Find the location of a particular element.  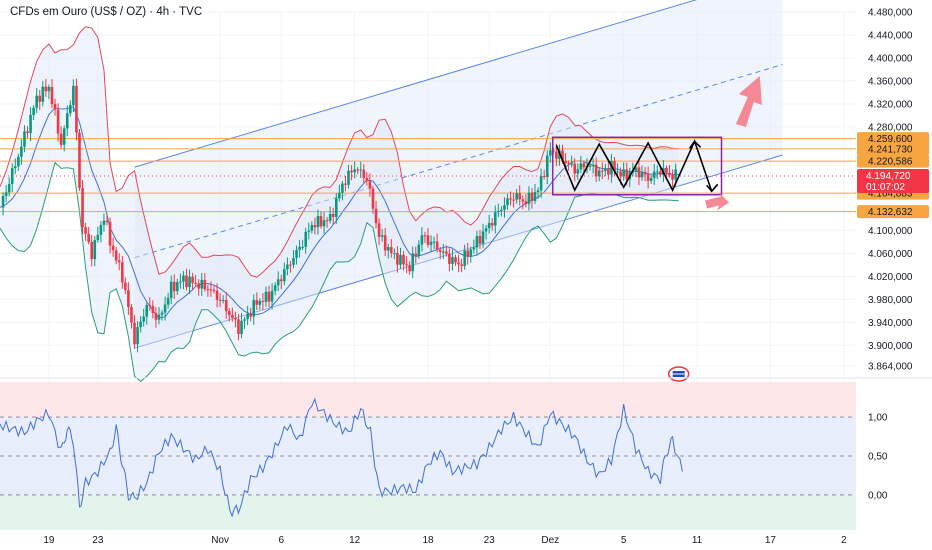

osc-y-tick-label: 0,50 is located at coordinates (878, 457).